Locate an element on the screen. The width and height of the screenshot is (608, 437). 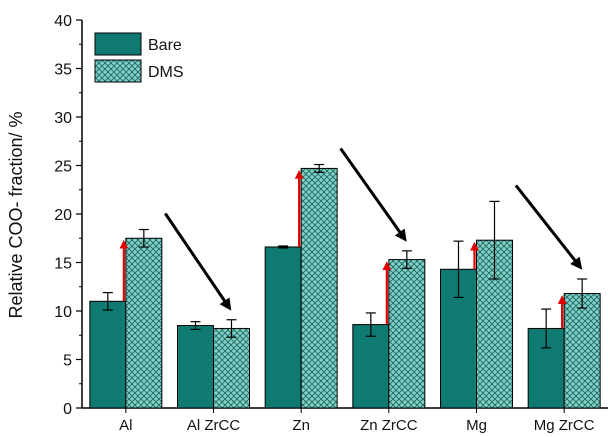
y-axis-title: Relative COO- fraction/ % is located at coordinates (16, 214).